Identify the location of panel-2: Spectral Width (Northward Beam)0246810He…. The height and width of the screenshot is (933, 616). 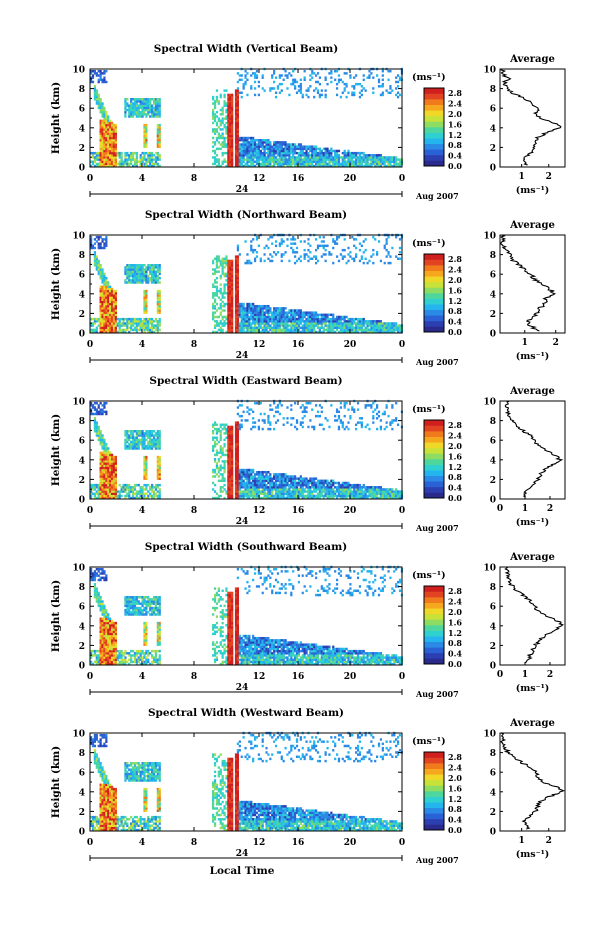
(307, 288).